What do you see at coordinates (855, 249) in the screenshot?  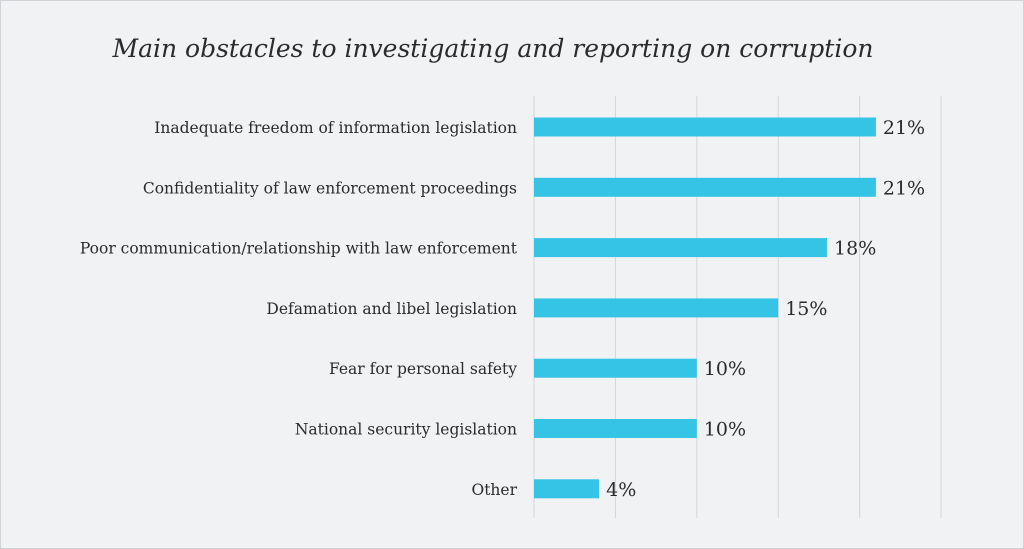 I see `value-label: 18%` at bounding box center [855, 249].